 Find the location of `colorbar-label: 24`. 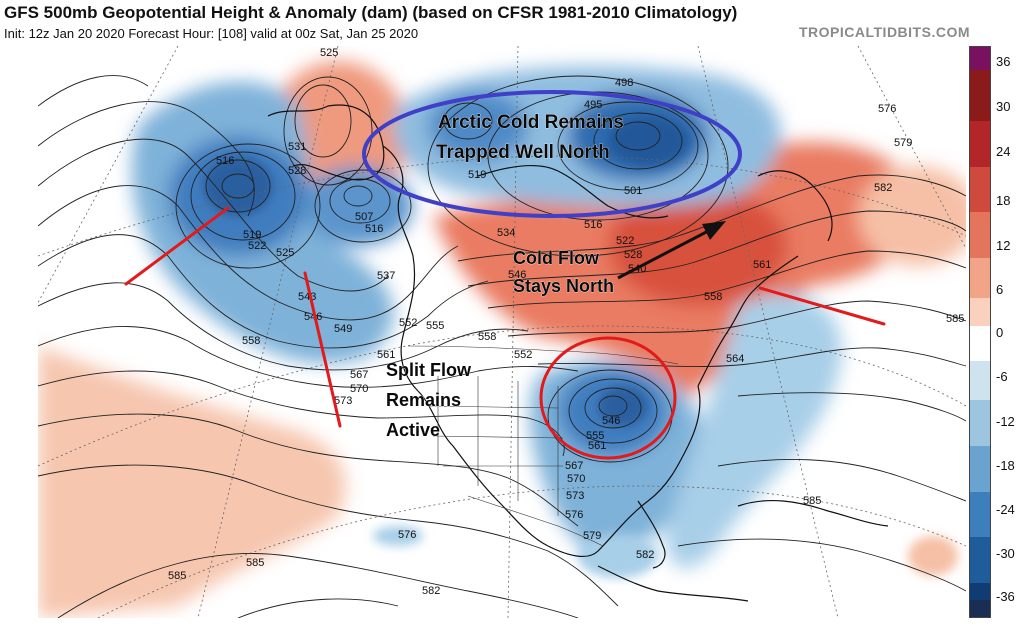

colorbar-label: 24 is located at coordinates (1003, 151).